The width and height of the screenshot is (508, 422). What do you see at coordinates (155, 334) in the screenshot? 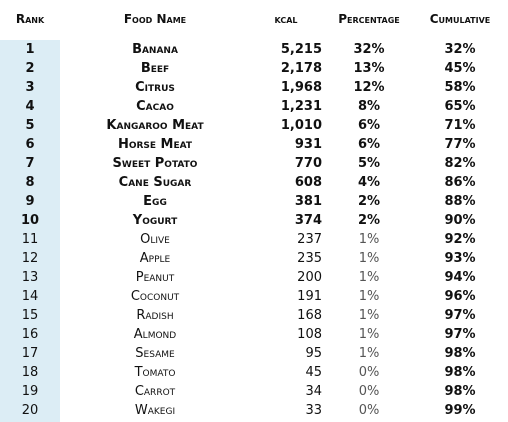
I see `food-name-cell: Almond` at bounding box center [155, 334].